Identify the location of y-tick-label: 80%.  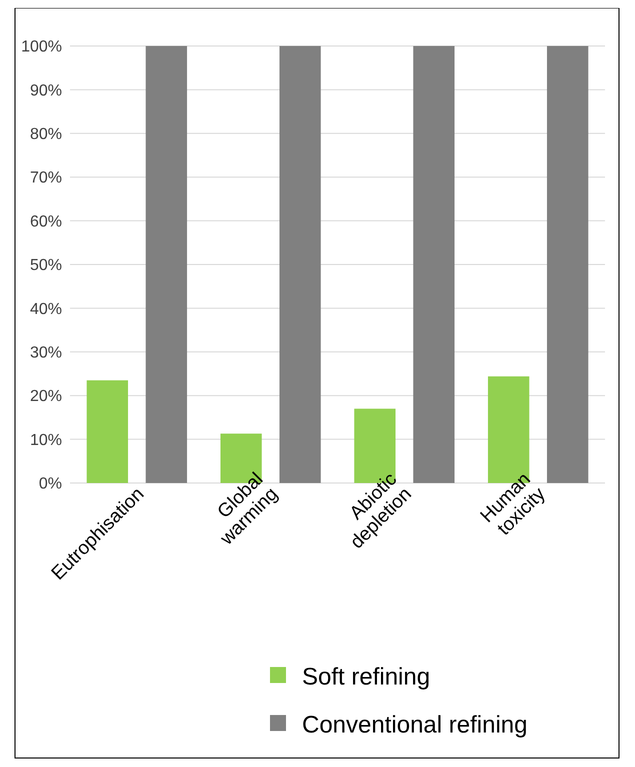
(46, 134).